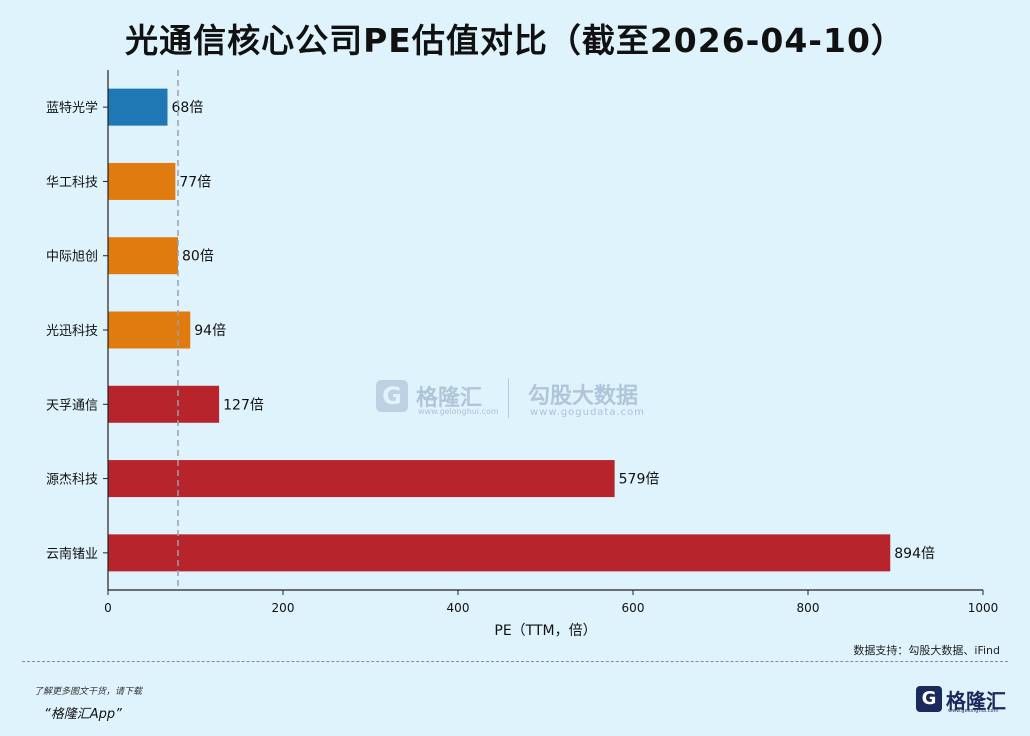 The width and height of the screenshot is (1030, 736). I want to click on watermark-brand: 格隆汇, so click(449, 398).